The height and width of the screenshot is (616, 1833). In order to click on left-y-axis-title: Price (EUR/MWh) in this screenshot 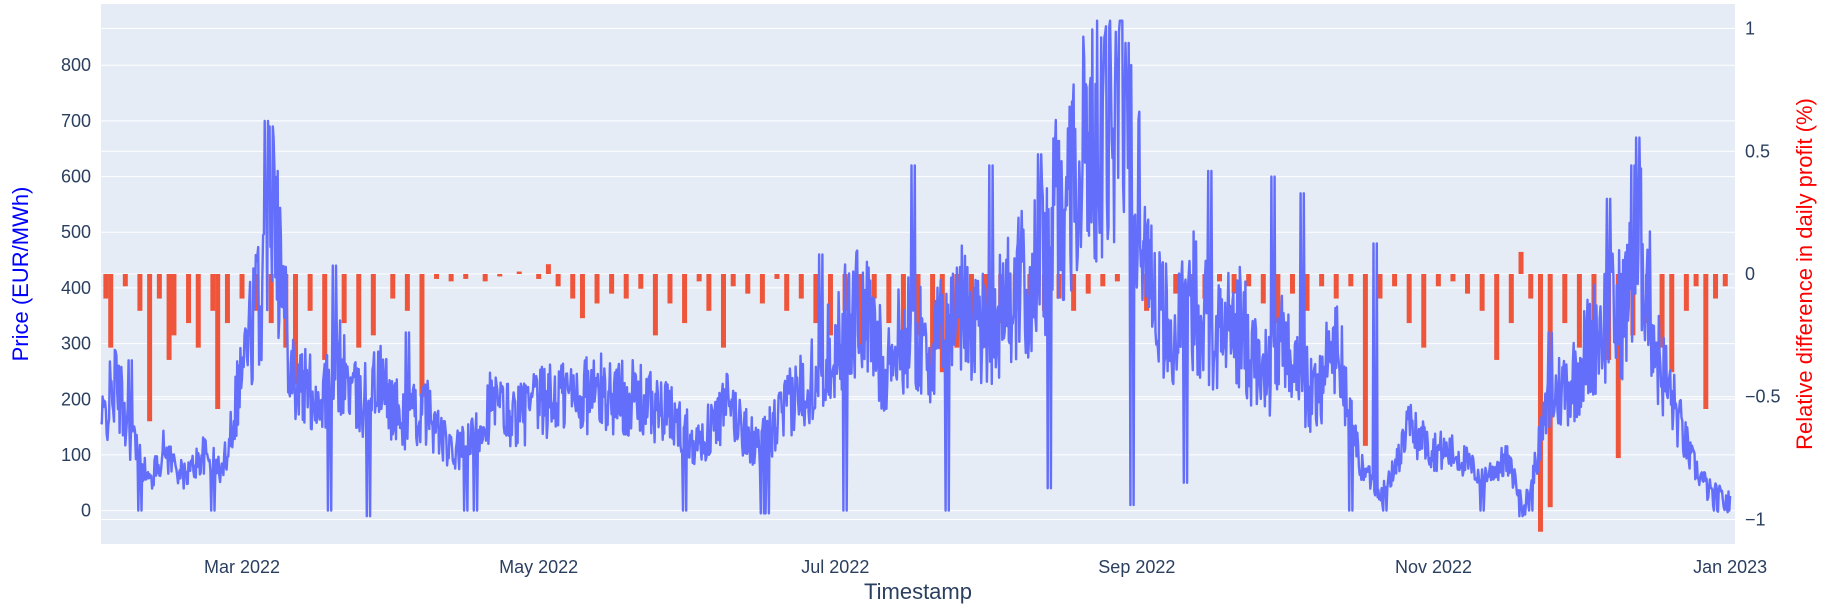, I will do `click(20, 274)`.